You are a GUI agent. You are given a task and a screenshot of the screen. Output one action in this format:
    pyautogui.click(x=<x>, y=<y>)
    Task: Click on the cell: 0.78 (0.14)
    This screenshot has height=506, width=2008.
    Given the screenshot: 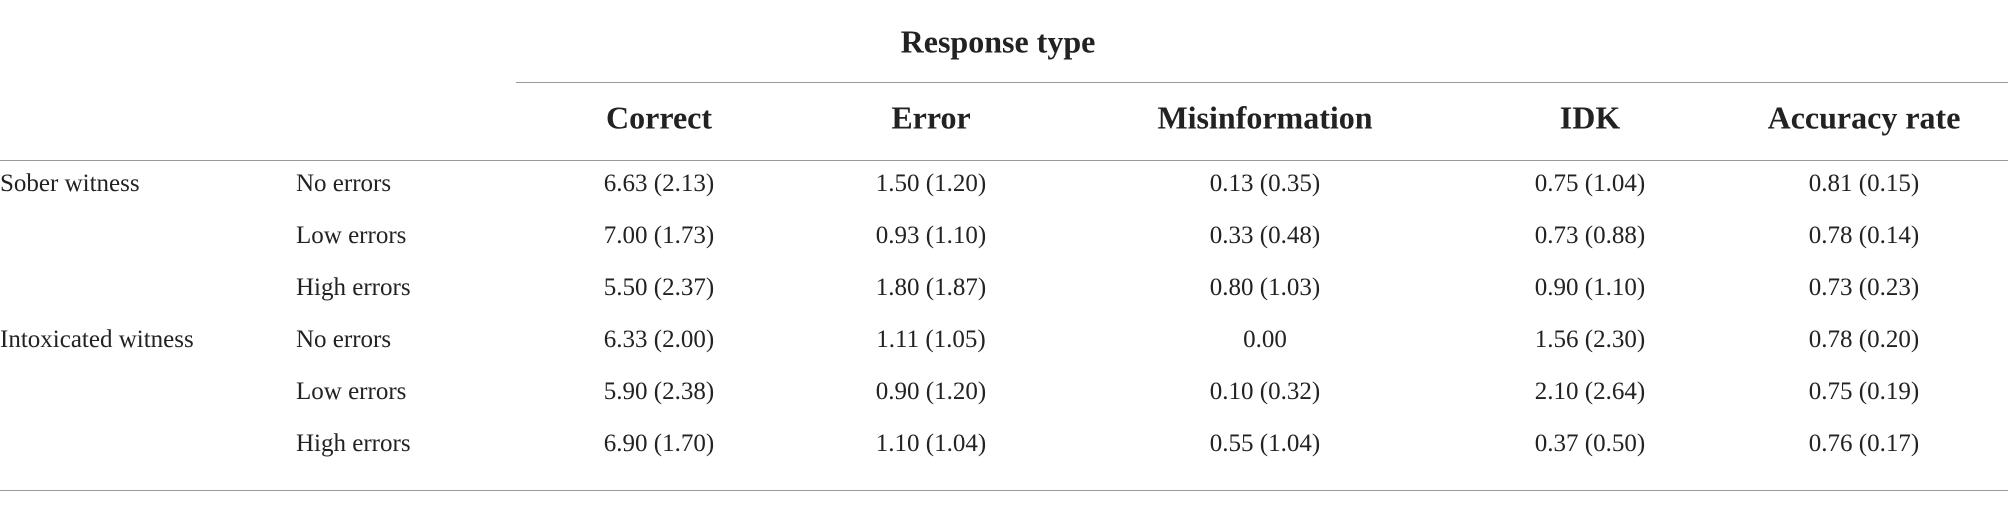 What is the action you would take?
    pyautogui.click(x=1864, y=235)
    